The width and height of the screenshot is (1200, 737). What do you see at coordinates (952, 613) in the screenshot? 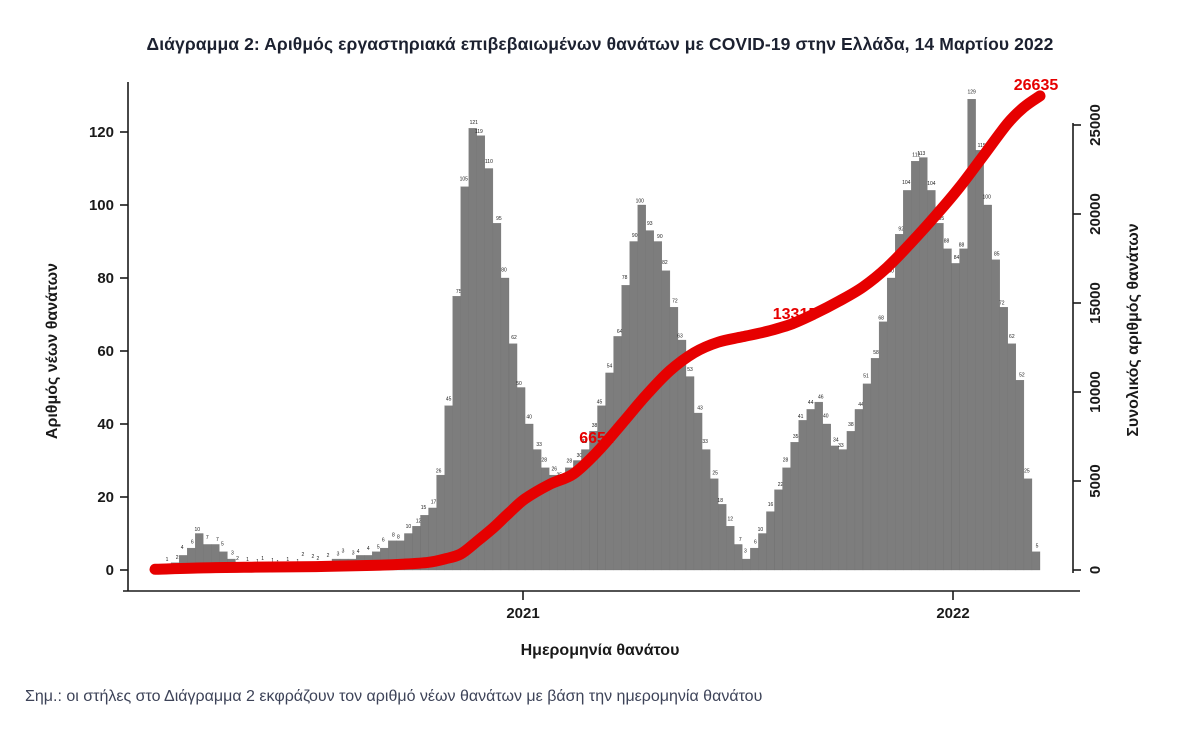
I see `x-tick-label: 2022` at bounding box center [952, 613].